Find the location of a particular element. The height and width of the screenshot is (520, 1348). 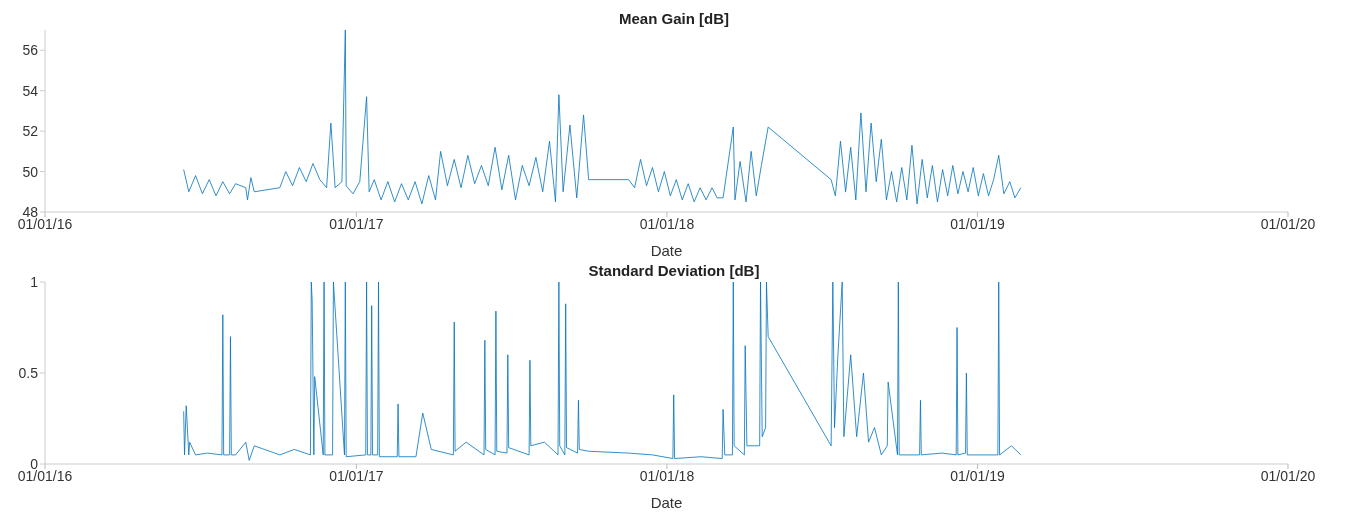

y-tick-label: 1 is located at coordinates (34, 281).